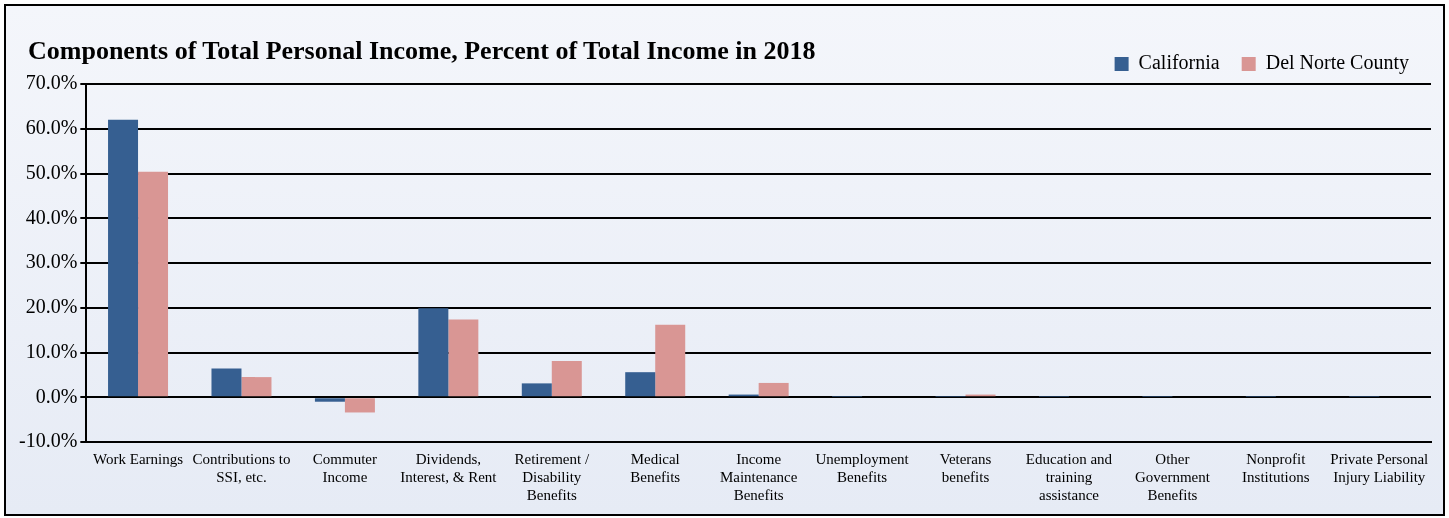  What do you see at coordinates (51, 82) in the screenshot?
I see `y-tick-label: 70.0%` at bounding box center [51, 82].